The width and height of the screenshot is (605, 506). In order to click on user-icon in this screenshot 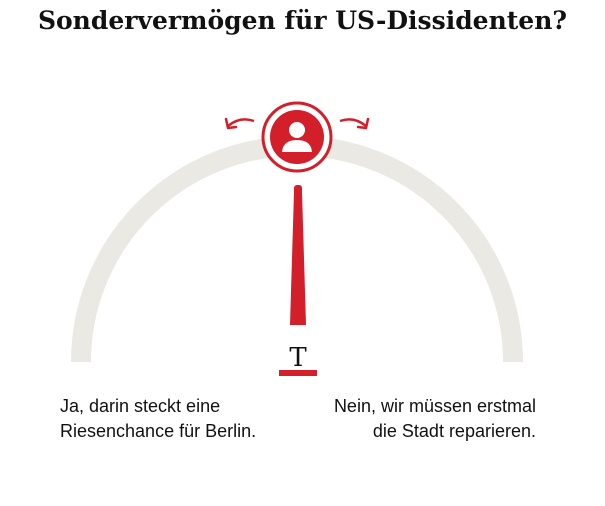, I will do `click(297, 137)`.